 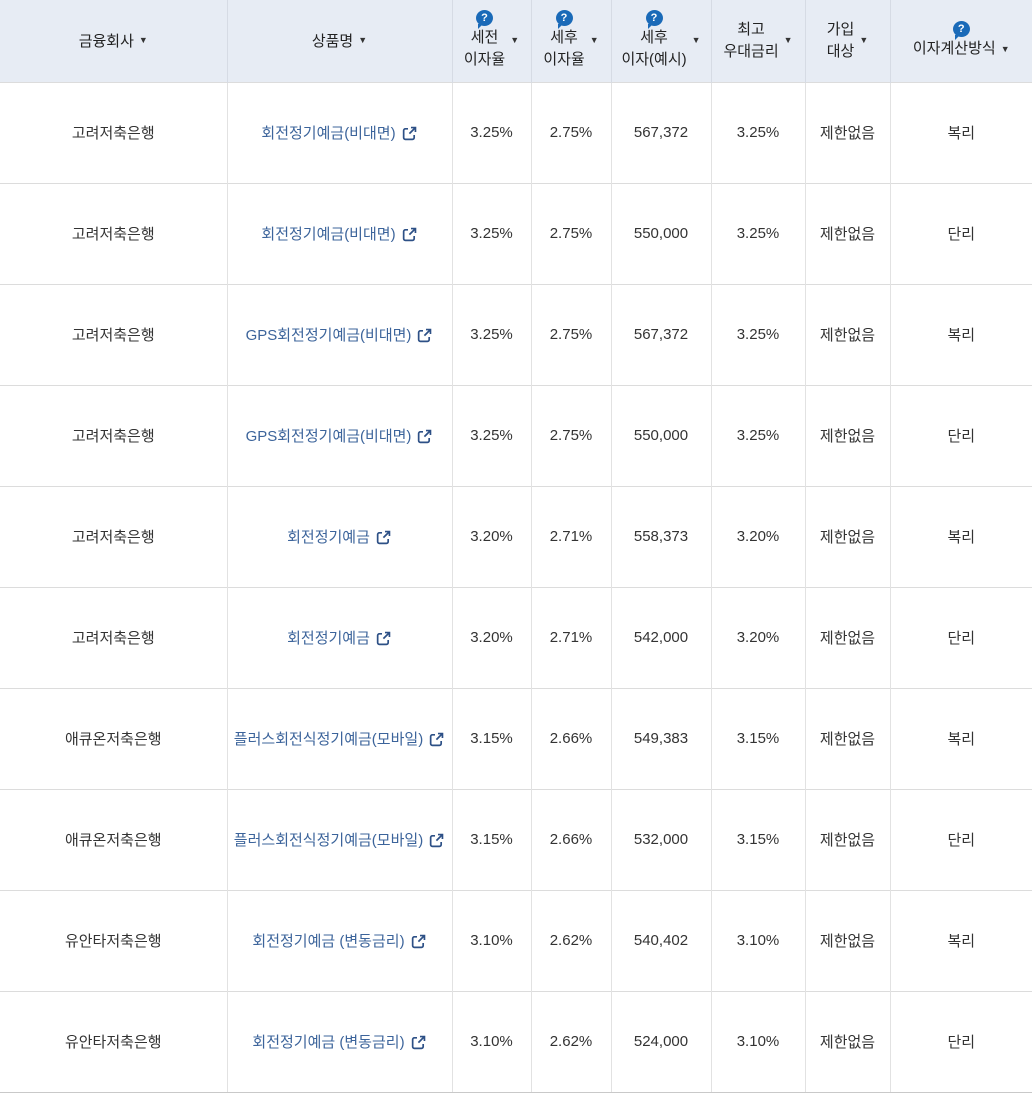 I want to click on col-header-product-label: 상품명, so click(x=332, y=42).